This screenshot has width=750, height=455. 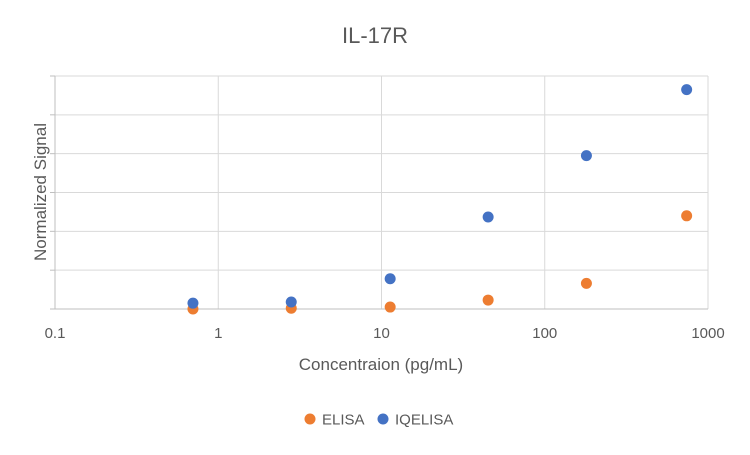 I want to click on x-tick-label: 1, so click(x=218, y=333).